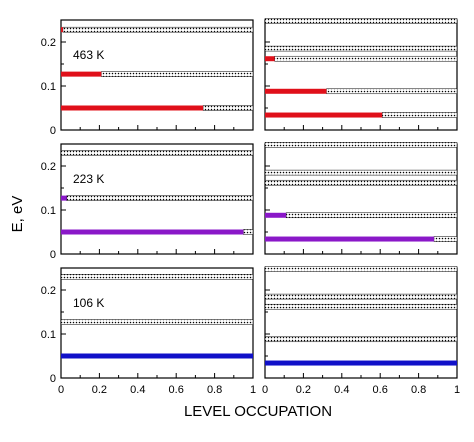 Image resolution: width=474 pixels, height=442 pixels. I want to click on temperature-label: 463 K, so click(88, 55).